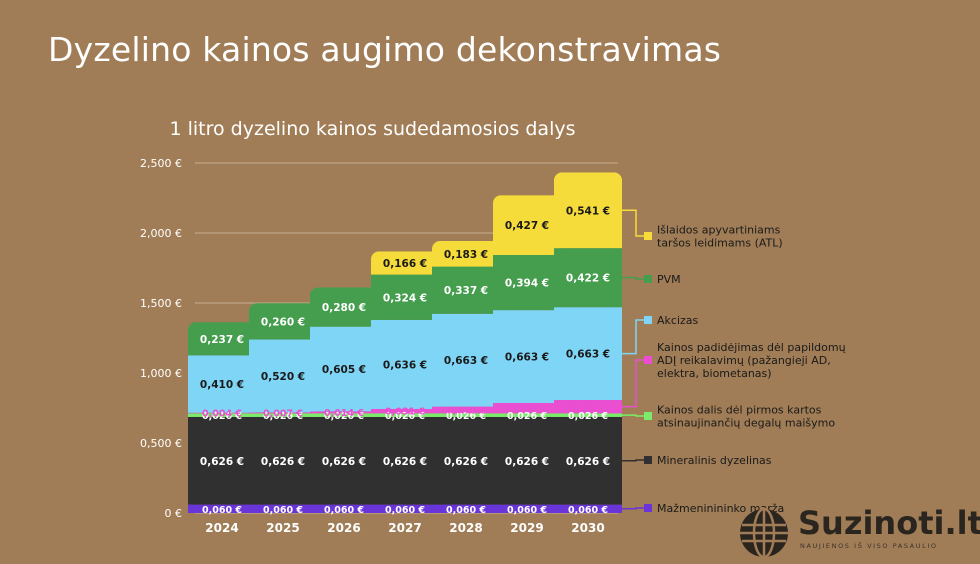 Image resolution: width=980 pixels, height=564 pixels. What do you see at coordinates (648, 416) in the screenshot?
I see `legend-swatch-first_gen` at bounding box center [648, 416].